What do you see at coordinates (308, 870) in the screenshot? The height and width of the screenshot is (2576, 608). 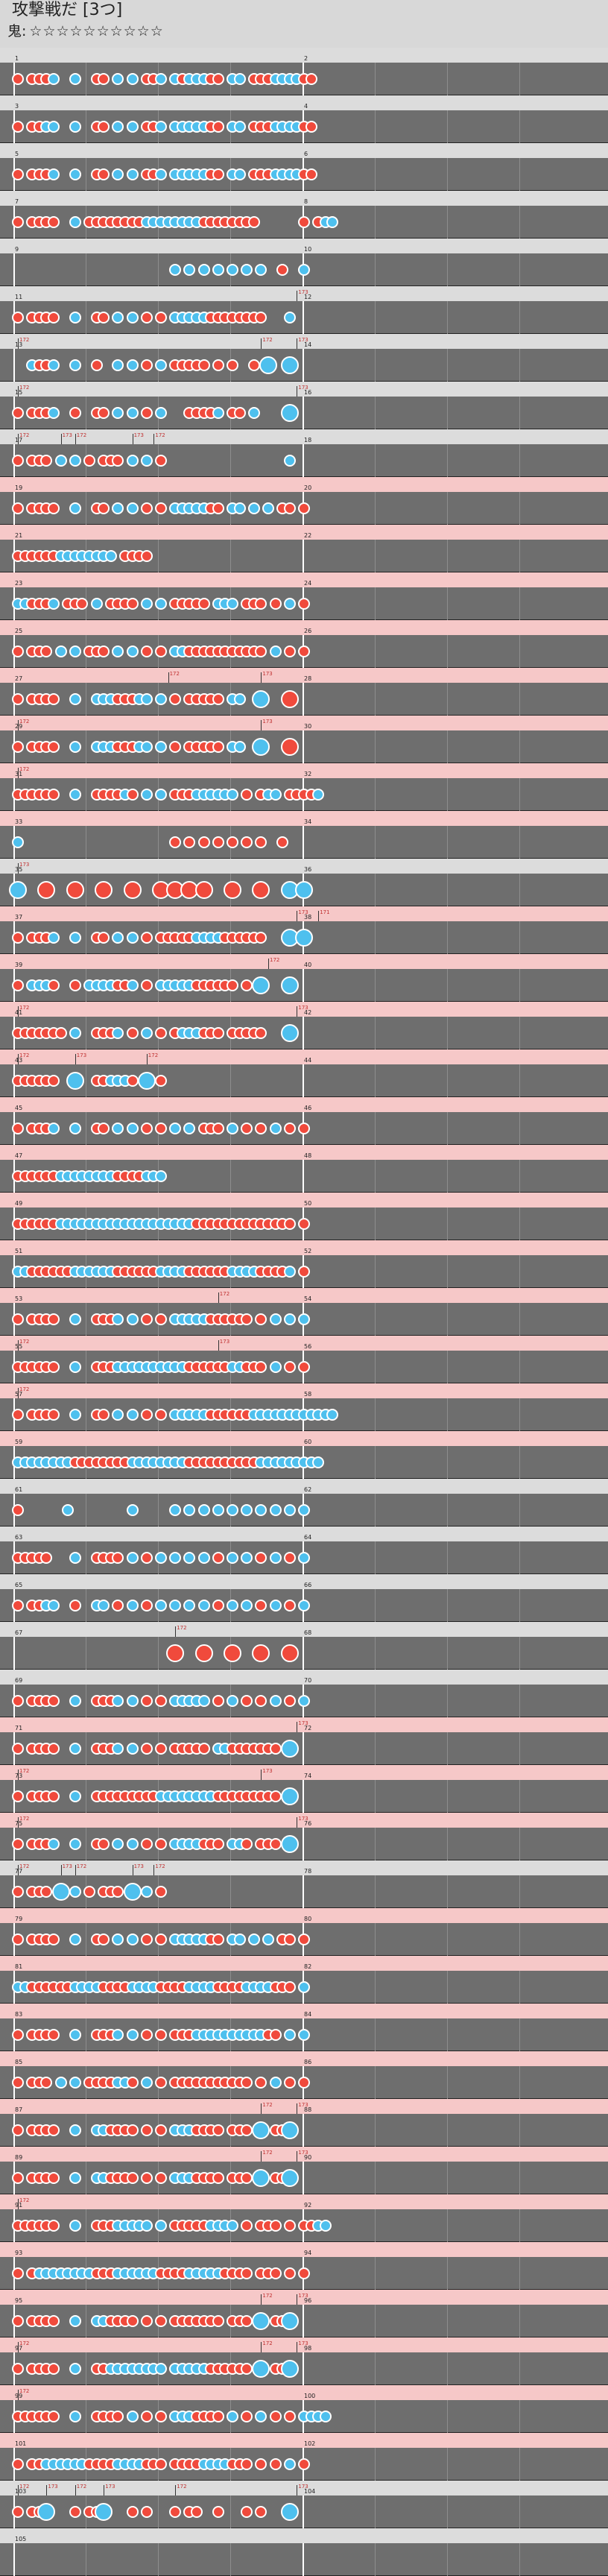 I see `measure-number: 36` at bounding box center [308, 870].